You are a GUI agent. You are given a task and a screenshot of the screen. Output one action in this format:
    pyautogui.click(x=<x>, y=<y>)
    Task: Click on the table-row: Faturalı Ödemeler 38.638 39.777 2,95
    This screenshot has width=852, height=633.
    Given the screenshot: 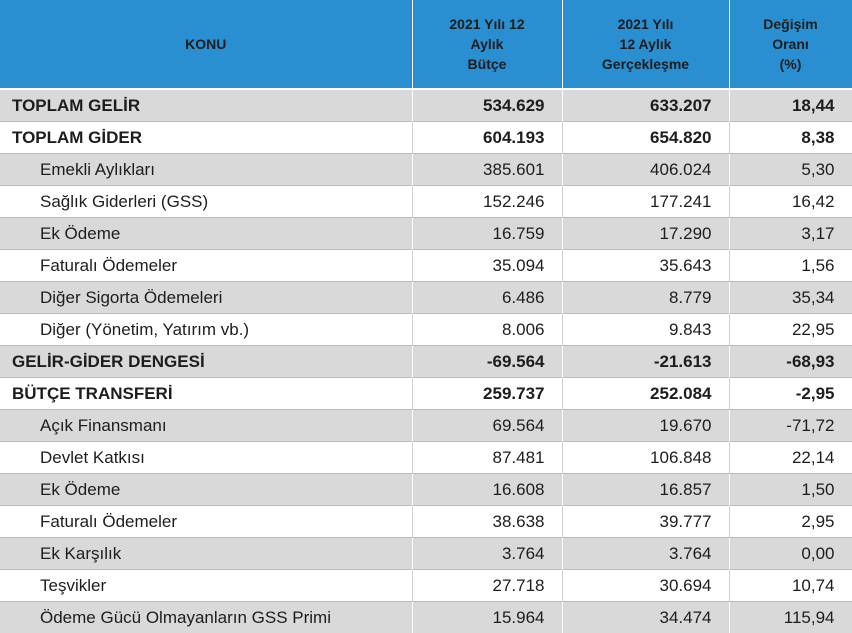 What is the action you would take?
    pyautogui.click(x=426, y=522)
    